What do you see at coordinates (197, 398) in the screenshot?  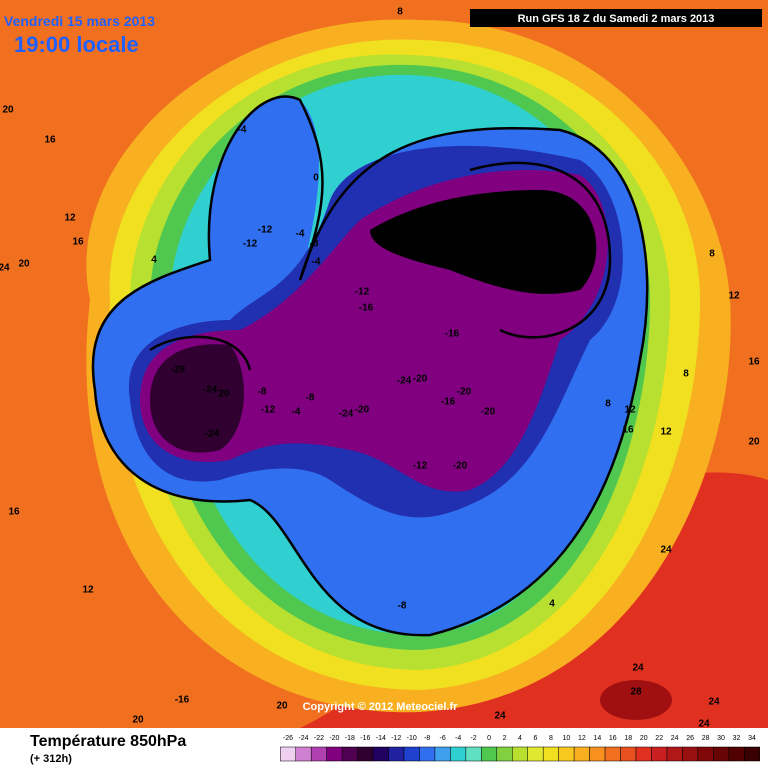 I see `cold-core-west` at bounding box center [197, 398].